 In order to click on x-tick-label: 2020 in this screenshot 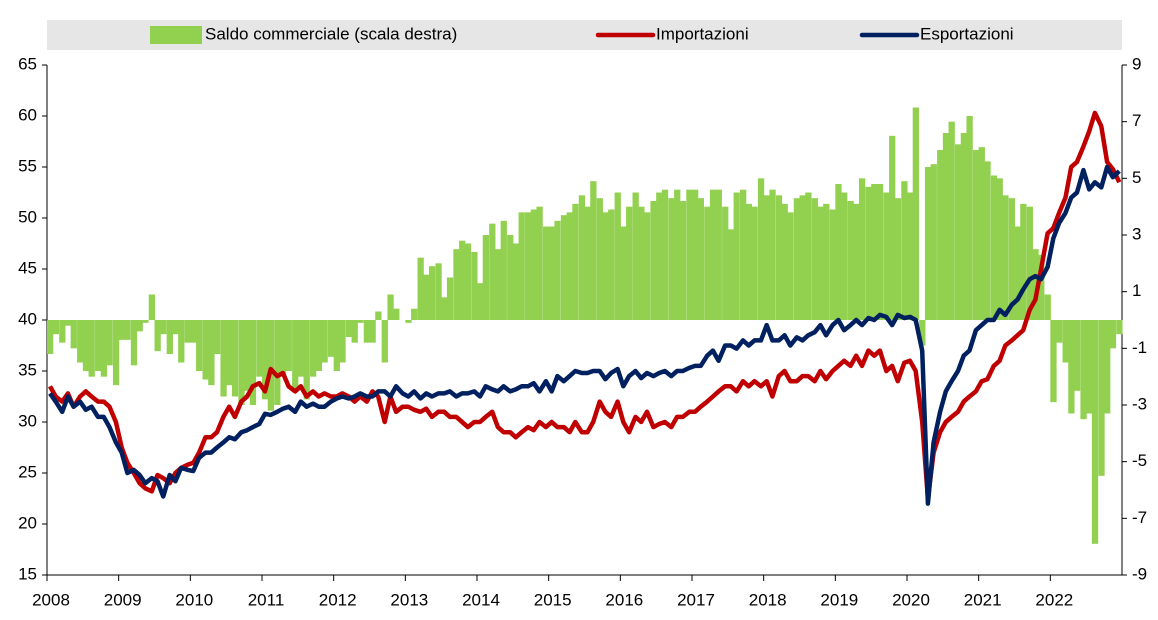, I will do `click(911, 599)`.